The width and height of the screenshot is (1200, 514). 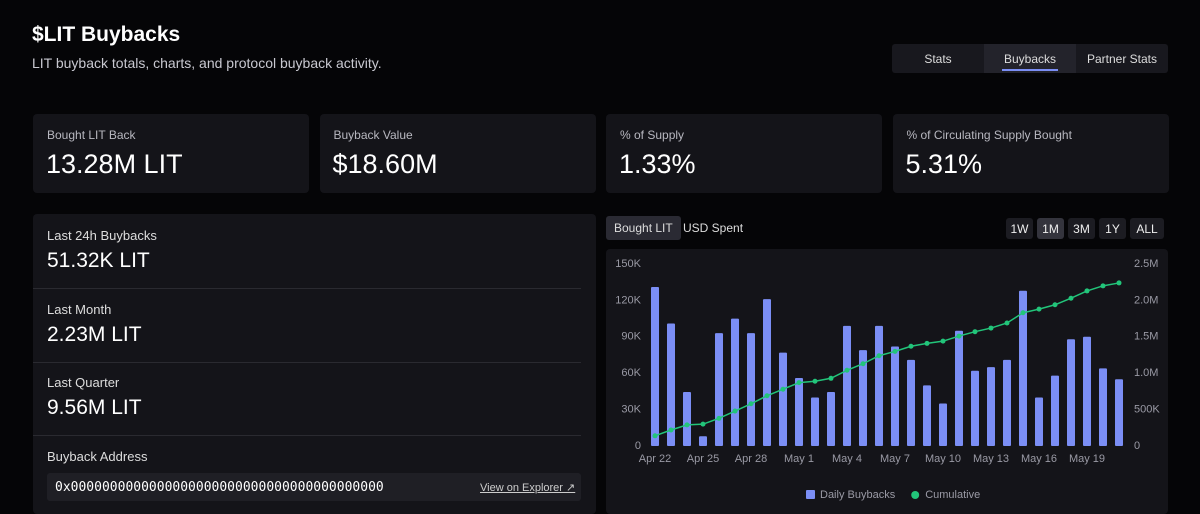 I want to click on x-tick-label: May 7, so click(x=895, y=459).